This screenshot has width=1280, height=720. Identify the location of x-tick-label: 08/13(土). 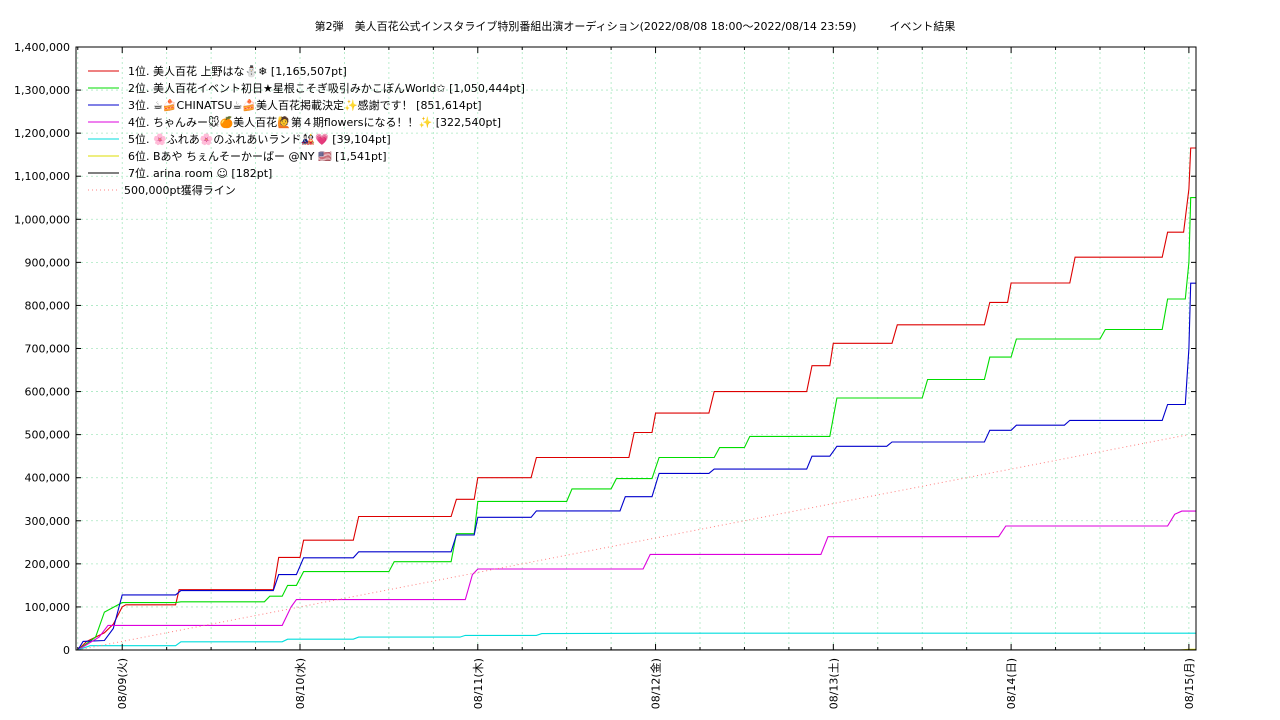
(833, 683).